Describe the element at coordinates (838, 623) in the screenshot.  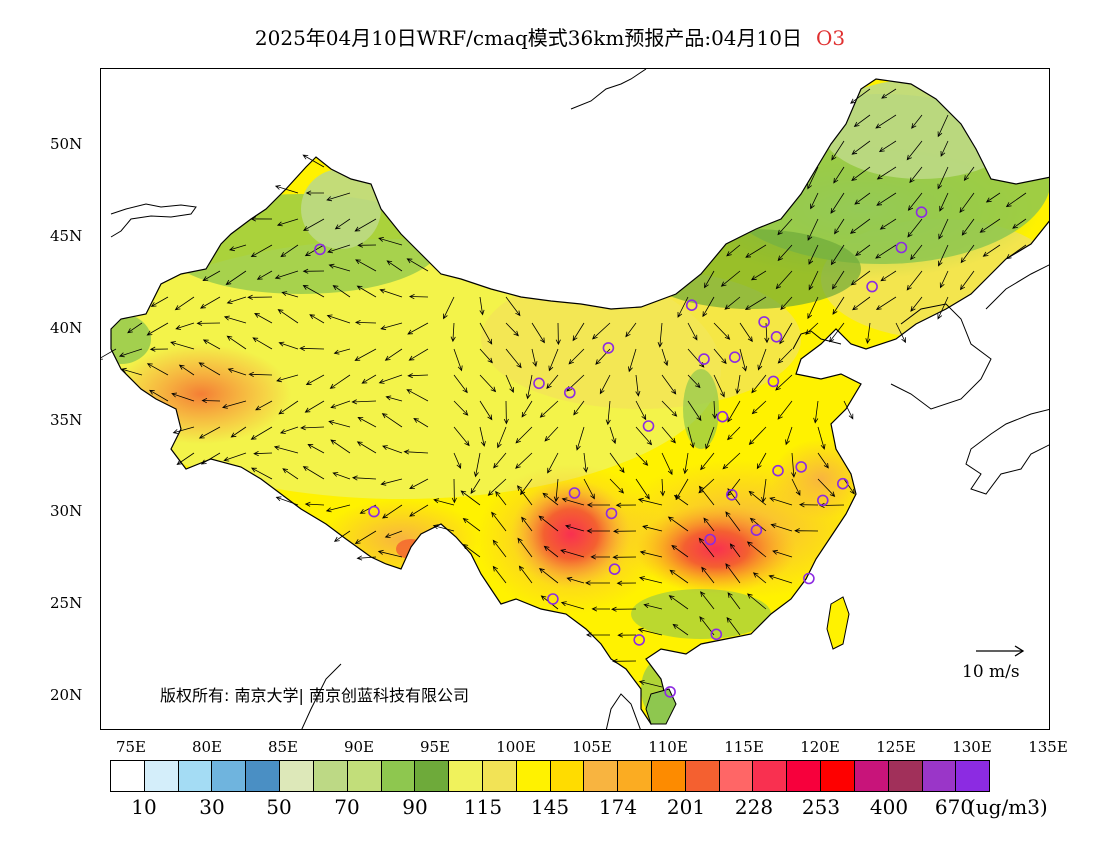
I see `taiwan-island` at that location.